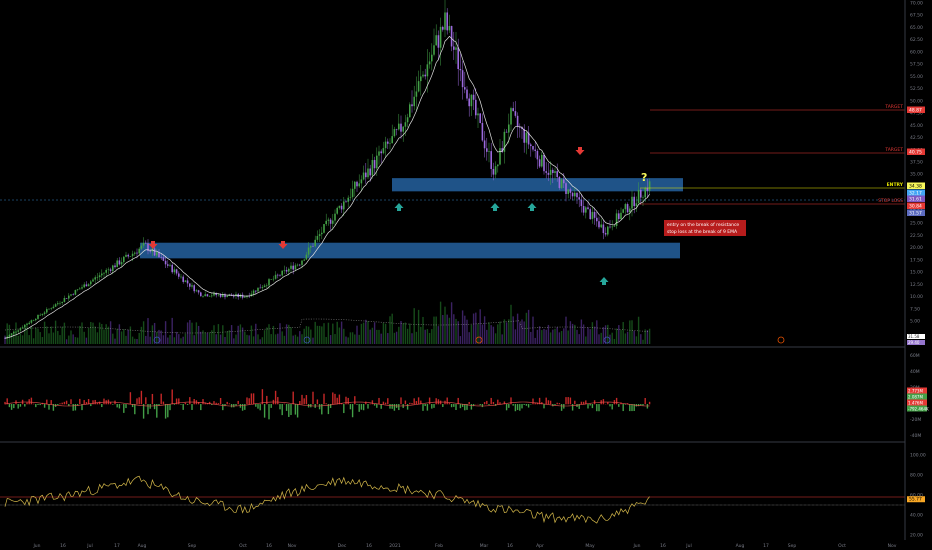 The image size is (932, 550). I want to click on x-tick-label: Aug, so click(740, 546).